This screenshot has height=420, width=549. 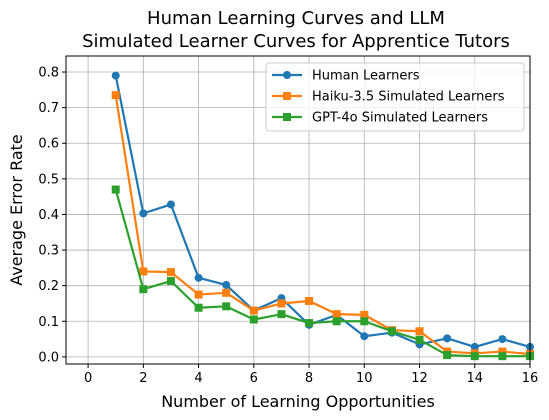 What do you see at coordinates (48, 357) in the screenshot?
I see `y-tick-label: 0.0` at bounding box center [48, 357].